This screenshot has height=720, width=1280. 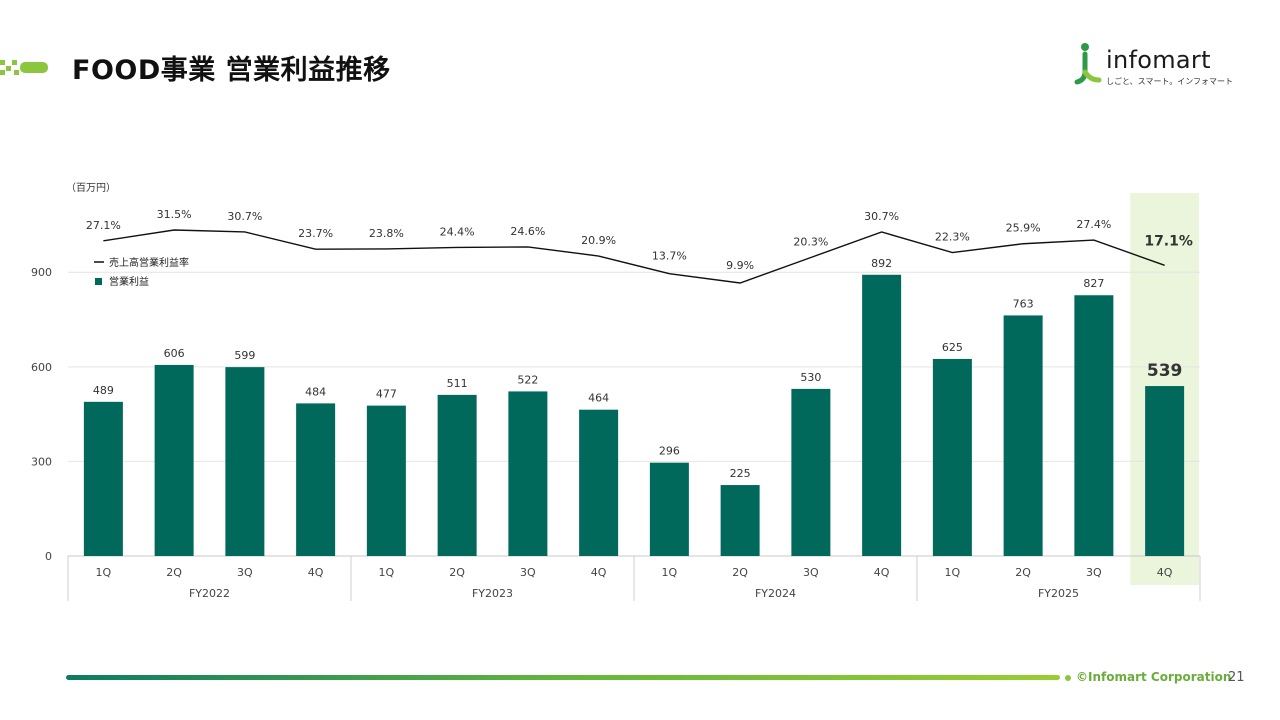 I want to click on bar-value-label: 599, so click(x=244, y=355).